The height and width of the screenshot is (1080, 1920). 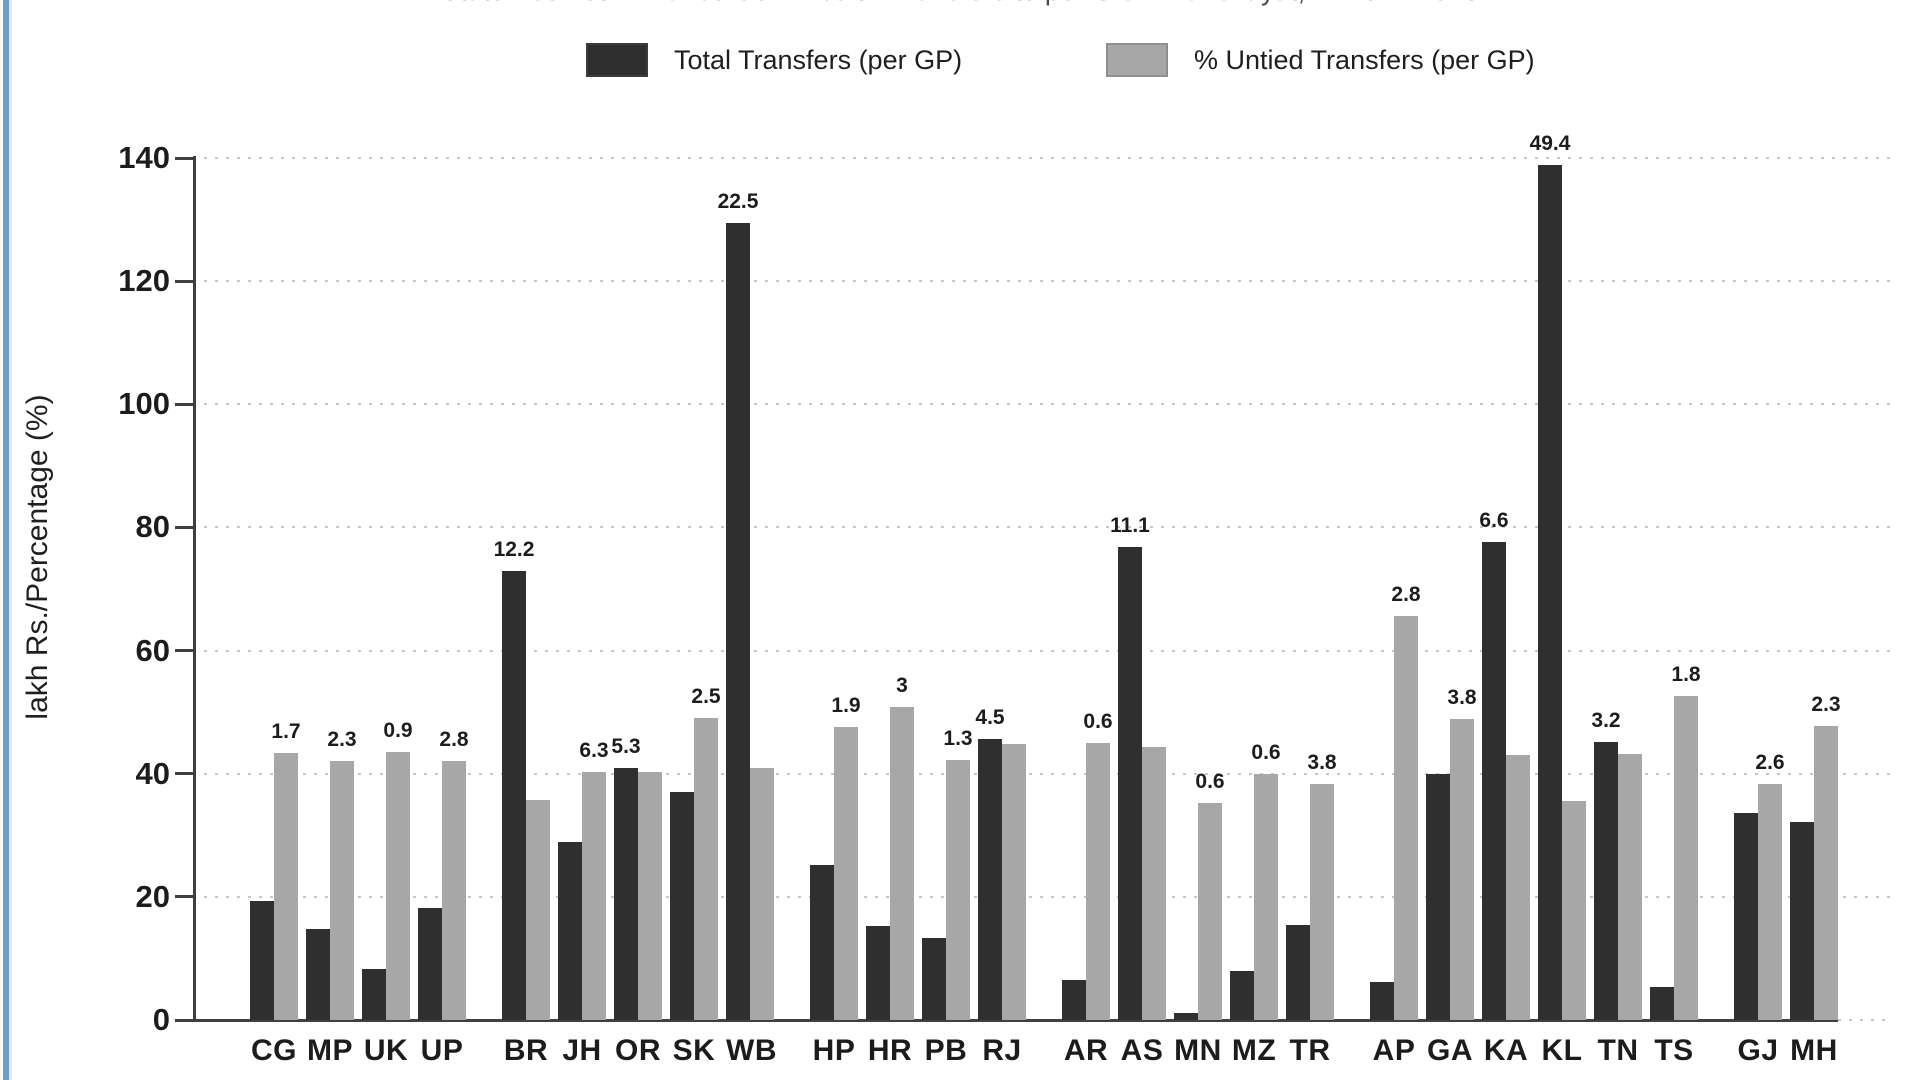 I want to click on y-tick-label-120: 120, so click(x=144, y=281).